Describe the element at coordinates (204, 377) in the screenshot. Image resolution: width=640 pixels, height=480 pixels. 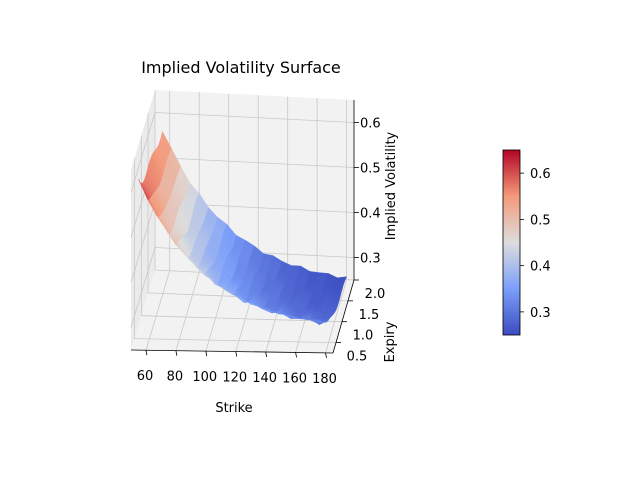
I see `x-tick-label: 100` at that location.